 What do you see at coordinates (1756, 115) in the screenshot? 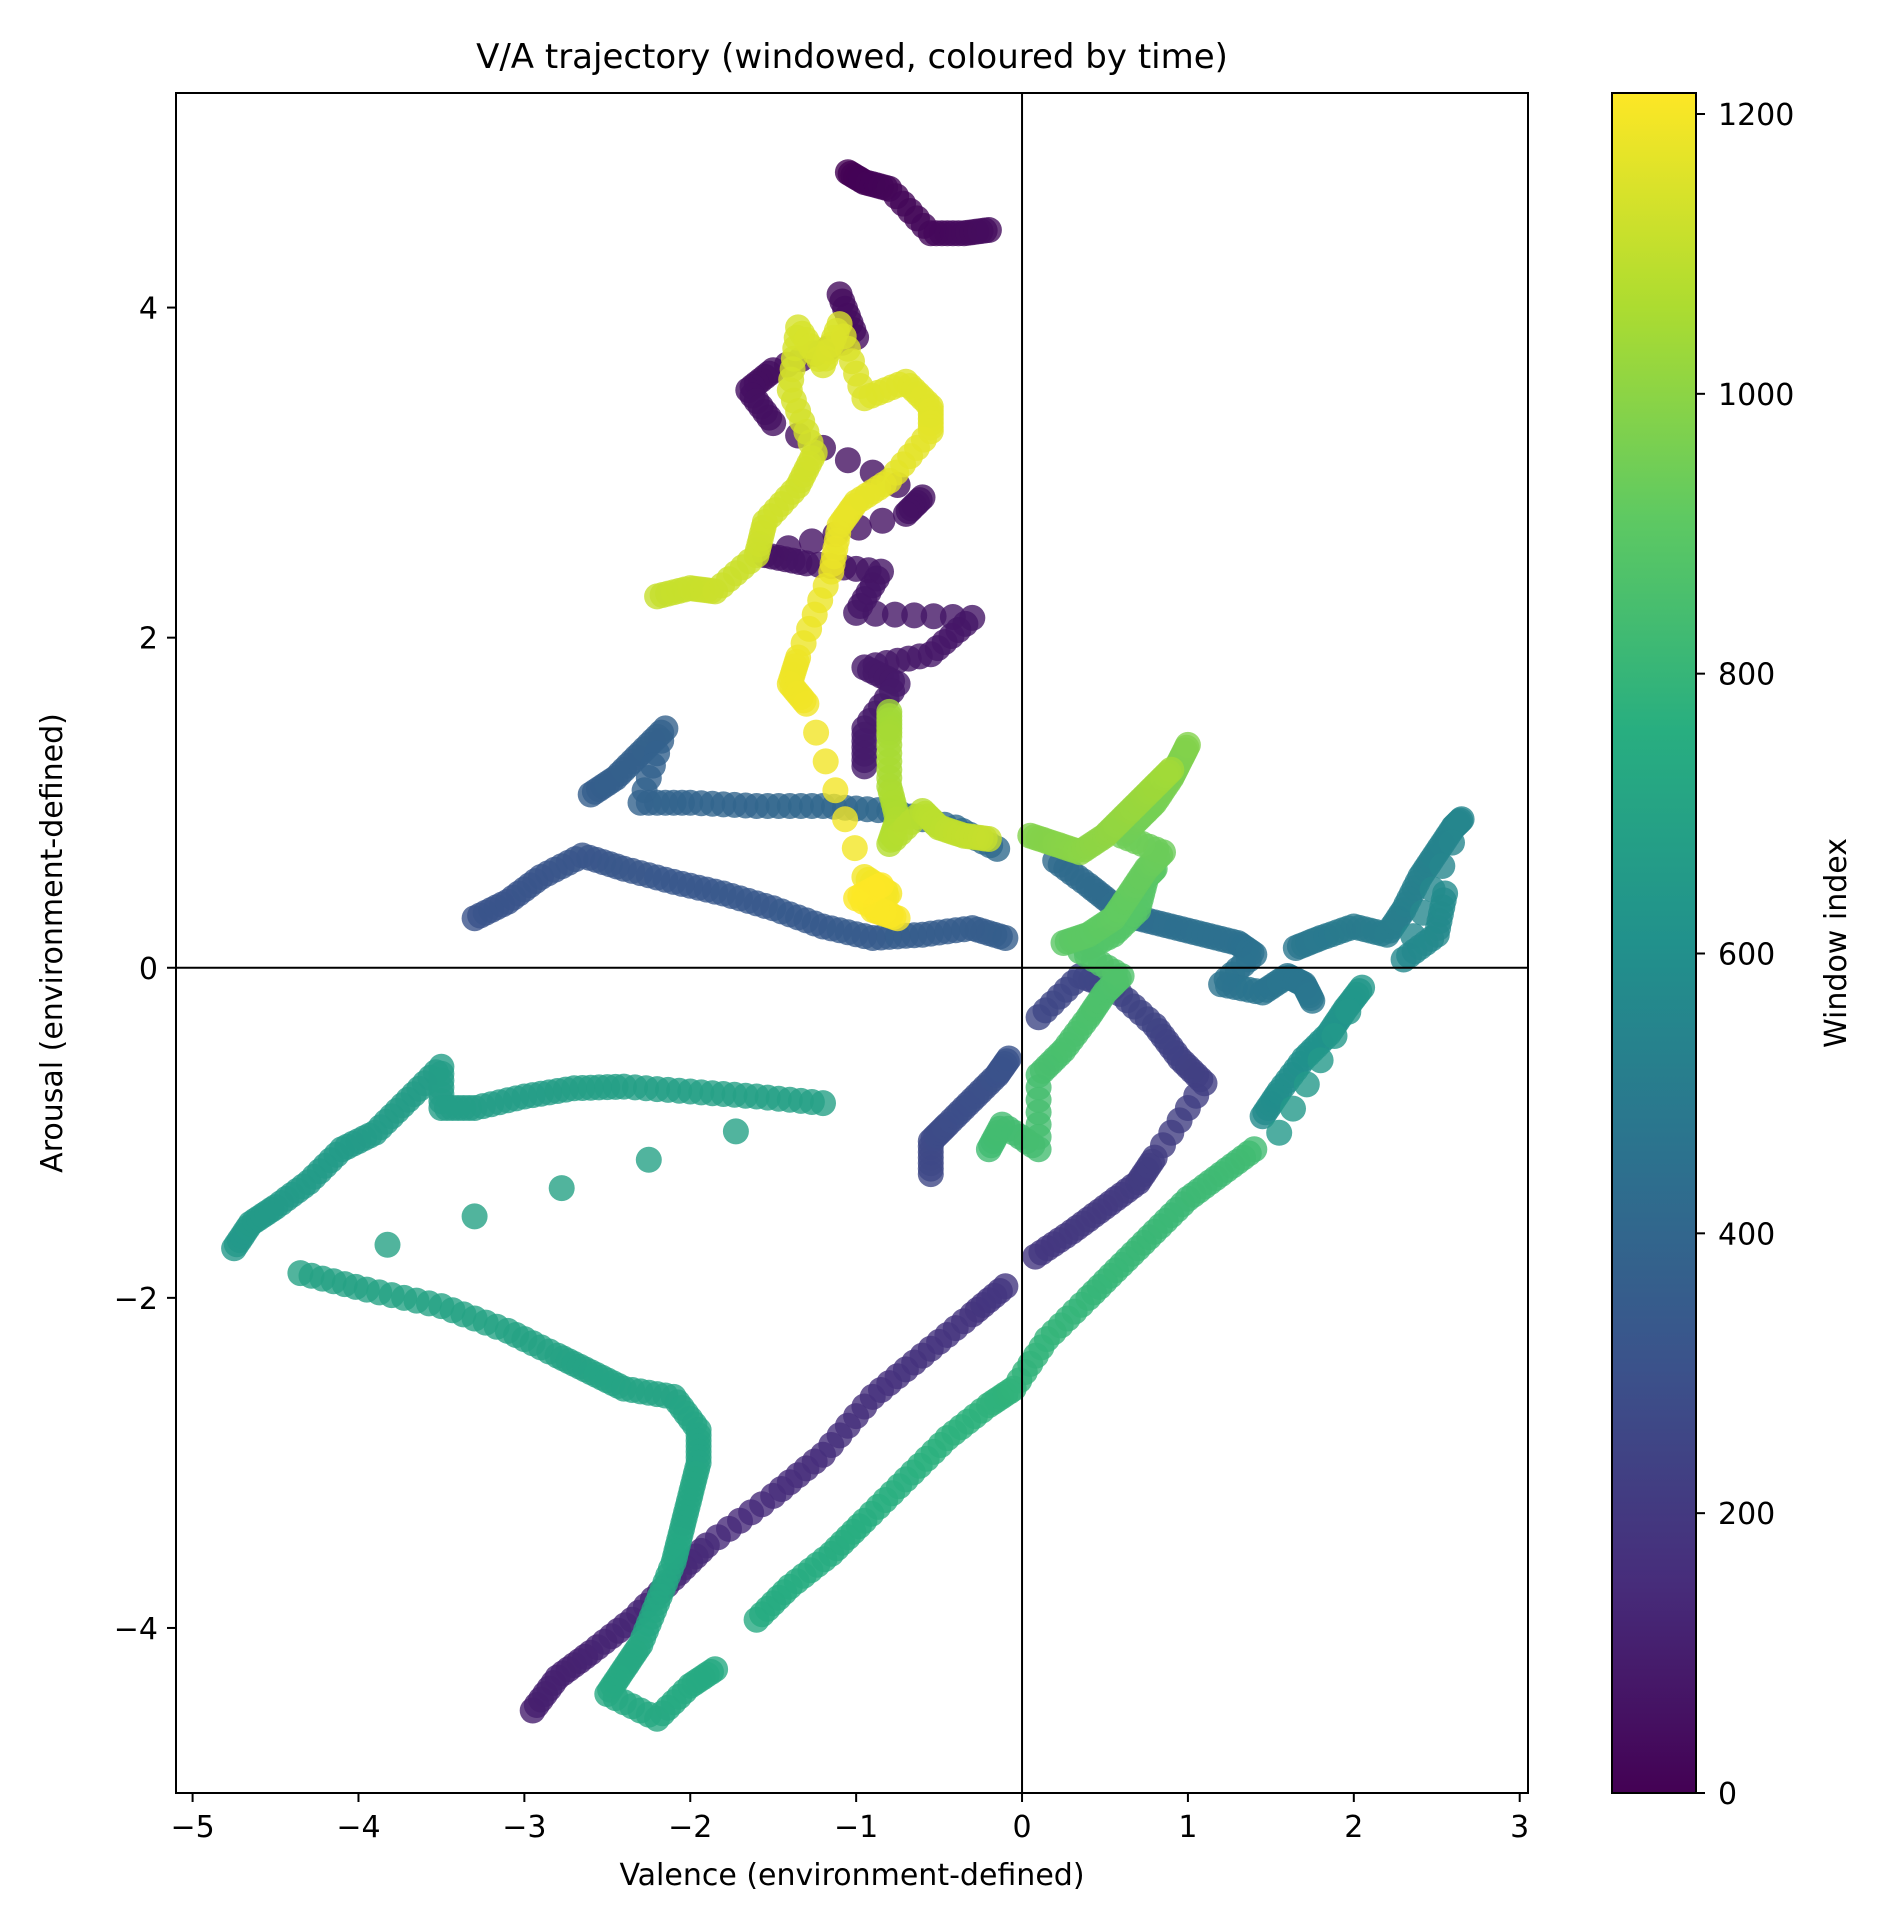
I see `colorbar-tick-label: 1200` at bounding box center [1756, 115].